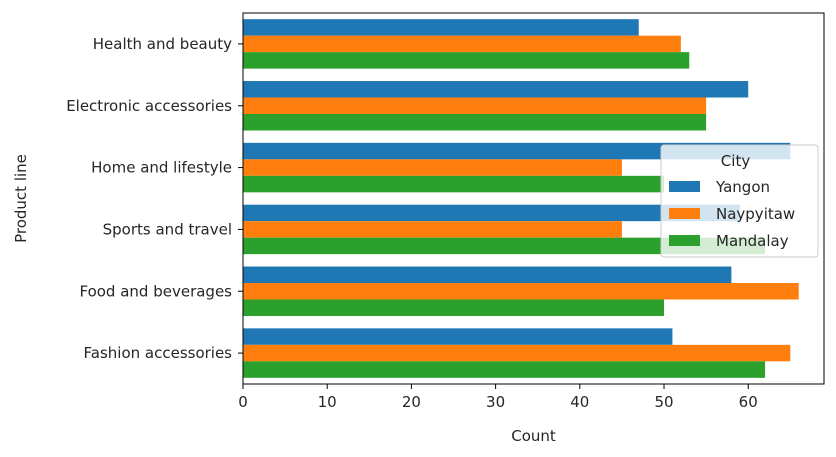 The image size is (836, 457). Describe the element at coordinates (496, 89) in the screenshot. I see `bar-yangon-electronic-accessories` at that location.